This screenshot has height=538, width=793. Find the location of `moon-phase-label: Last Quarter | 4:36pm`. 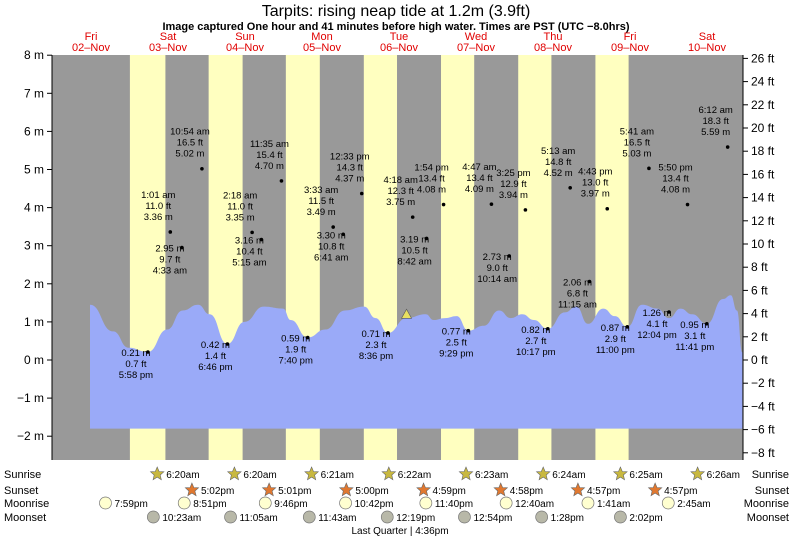

moon-phase-label: Last Quarter | 4:36pm is located at coordinates (399, 531).